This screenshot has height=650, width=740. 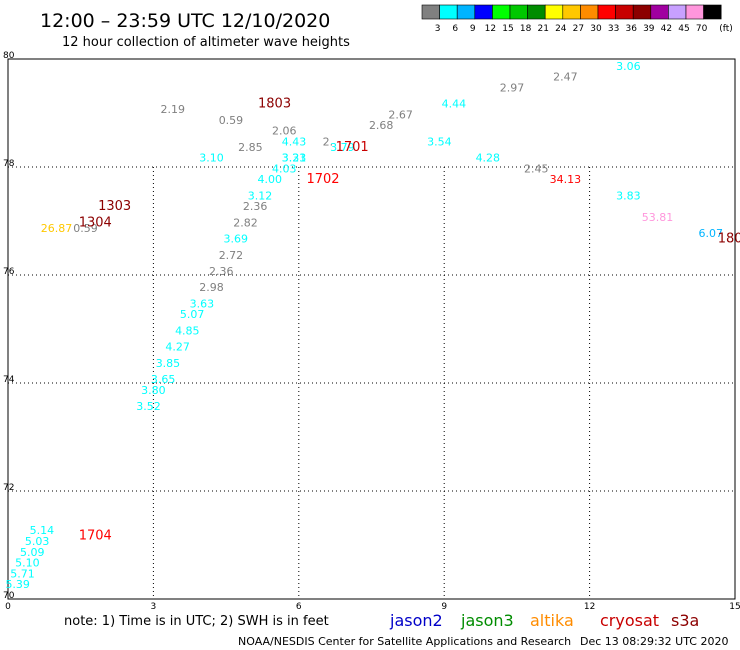 What do you see at coordinates (628, 195) in the screenshot?
I see `wave-height-value: 3.83` at bounding box center [628, 195].